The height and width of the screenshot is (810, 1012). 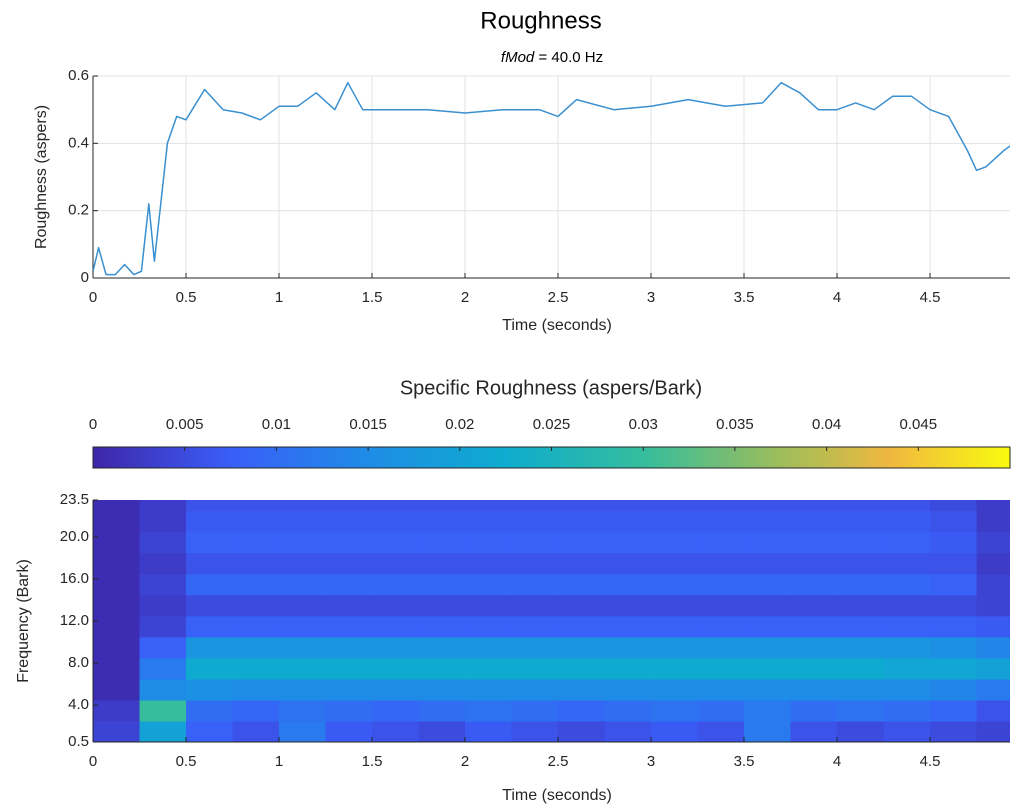 I want to click on x-tick-label: 4.5, so click(x=930, y=761).